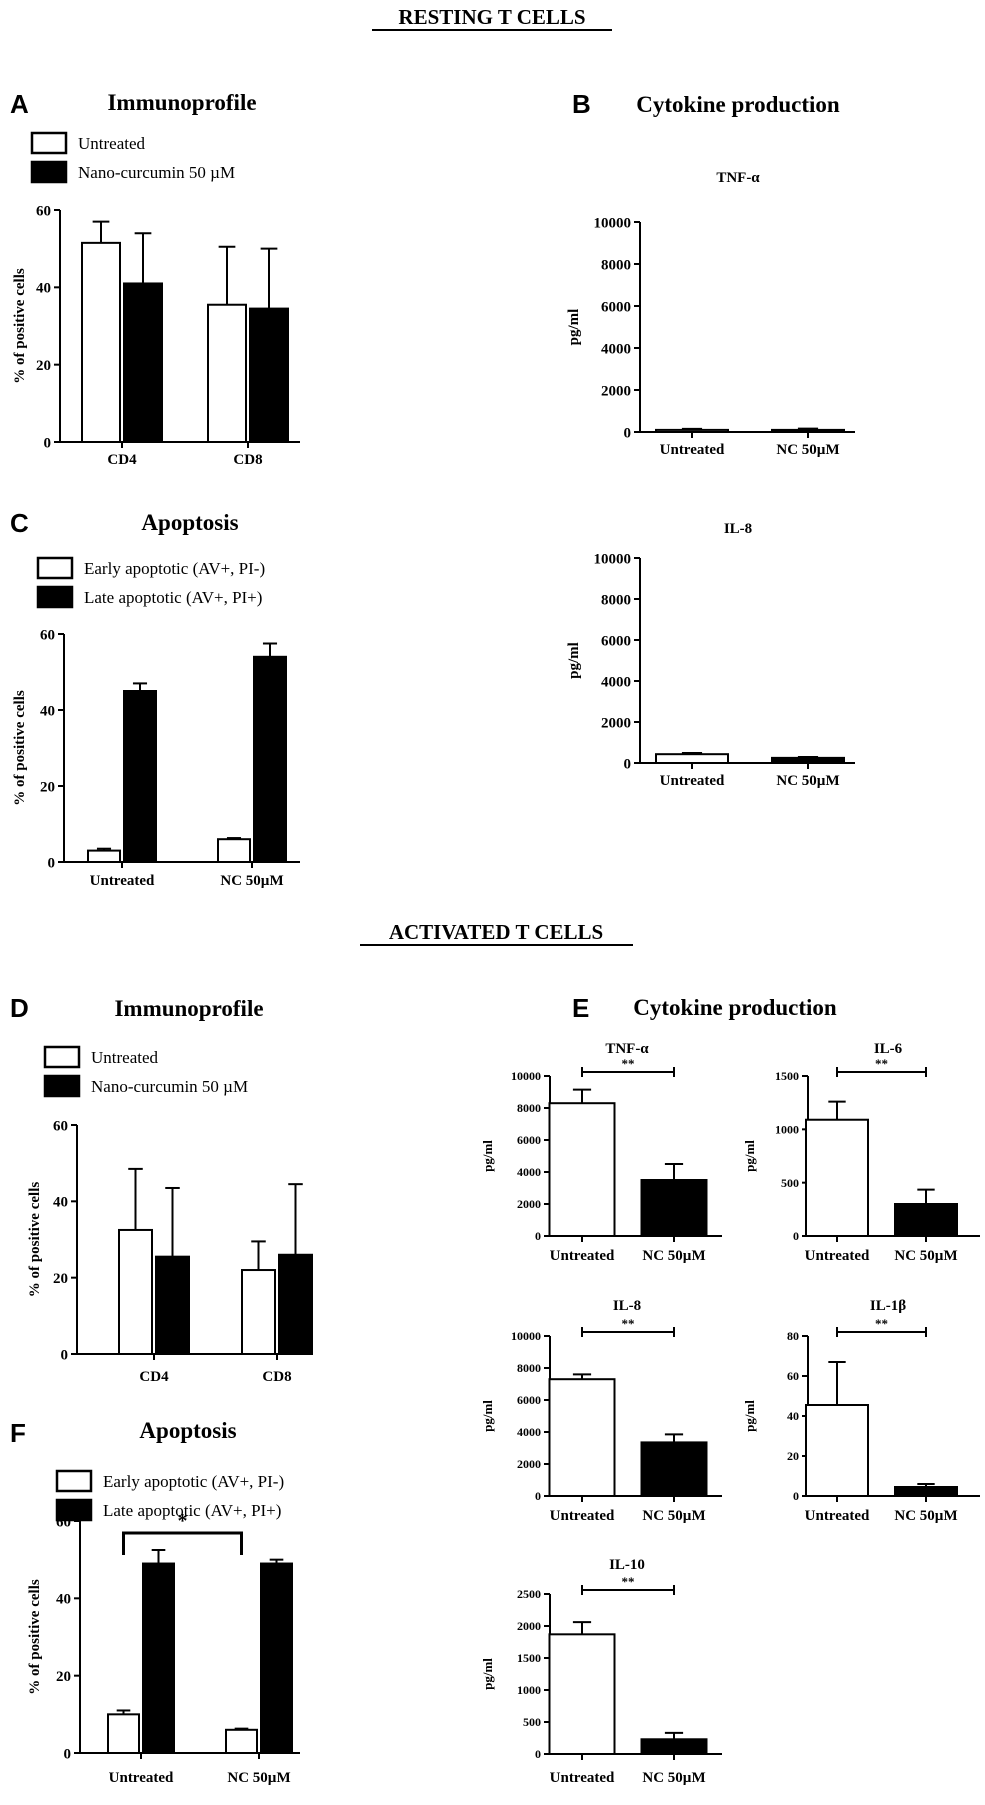  What do you see at coordinates (125, 1057) in the screenshot?
I see `legend-d-label-0: Untreated` at bounding box center [125, 1057].